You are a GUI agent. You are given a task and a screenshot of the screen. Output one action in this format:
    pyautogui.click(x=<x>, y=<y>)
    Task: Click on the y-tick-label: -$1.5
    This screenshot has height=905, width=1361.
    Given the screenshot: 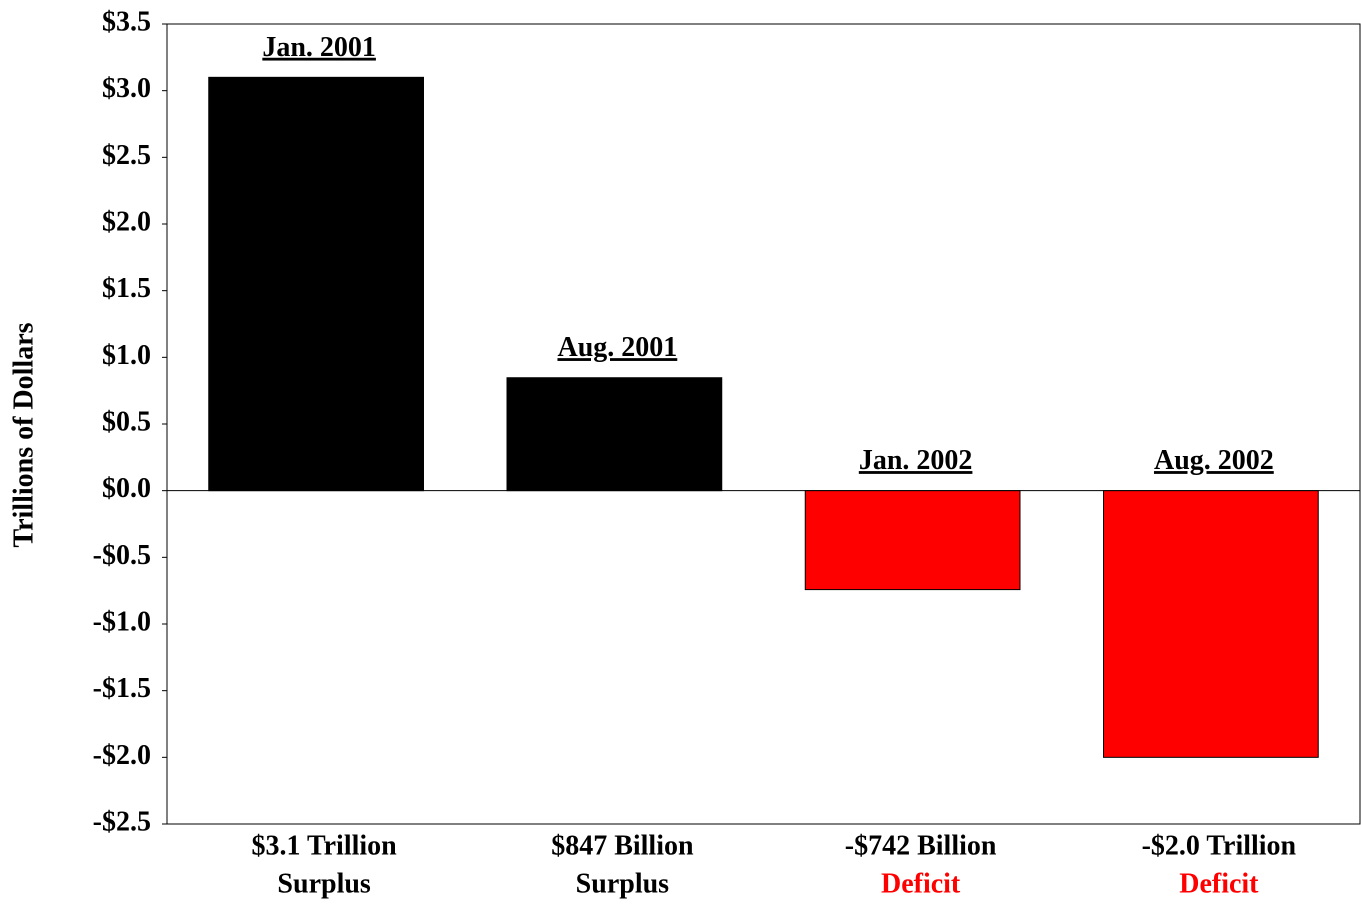 What is the action you would take?
    pyautogui.click(x=122, y=688)
    